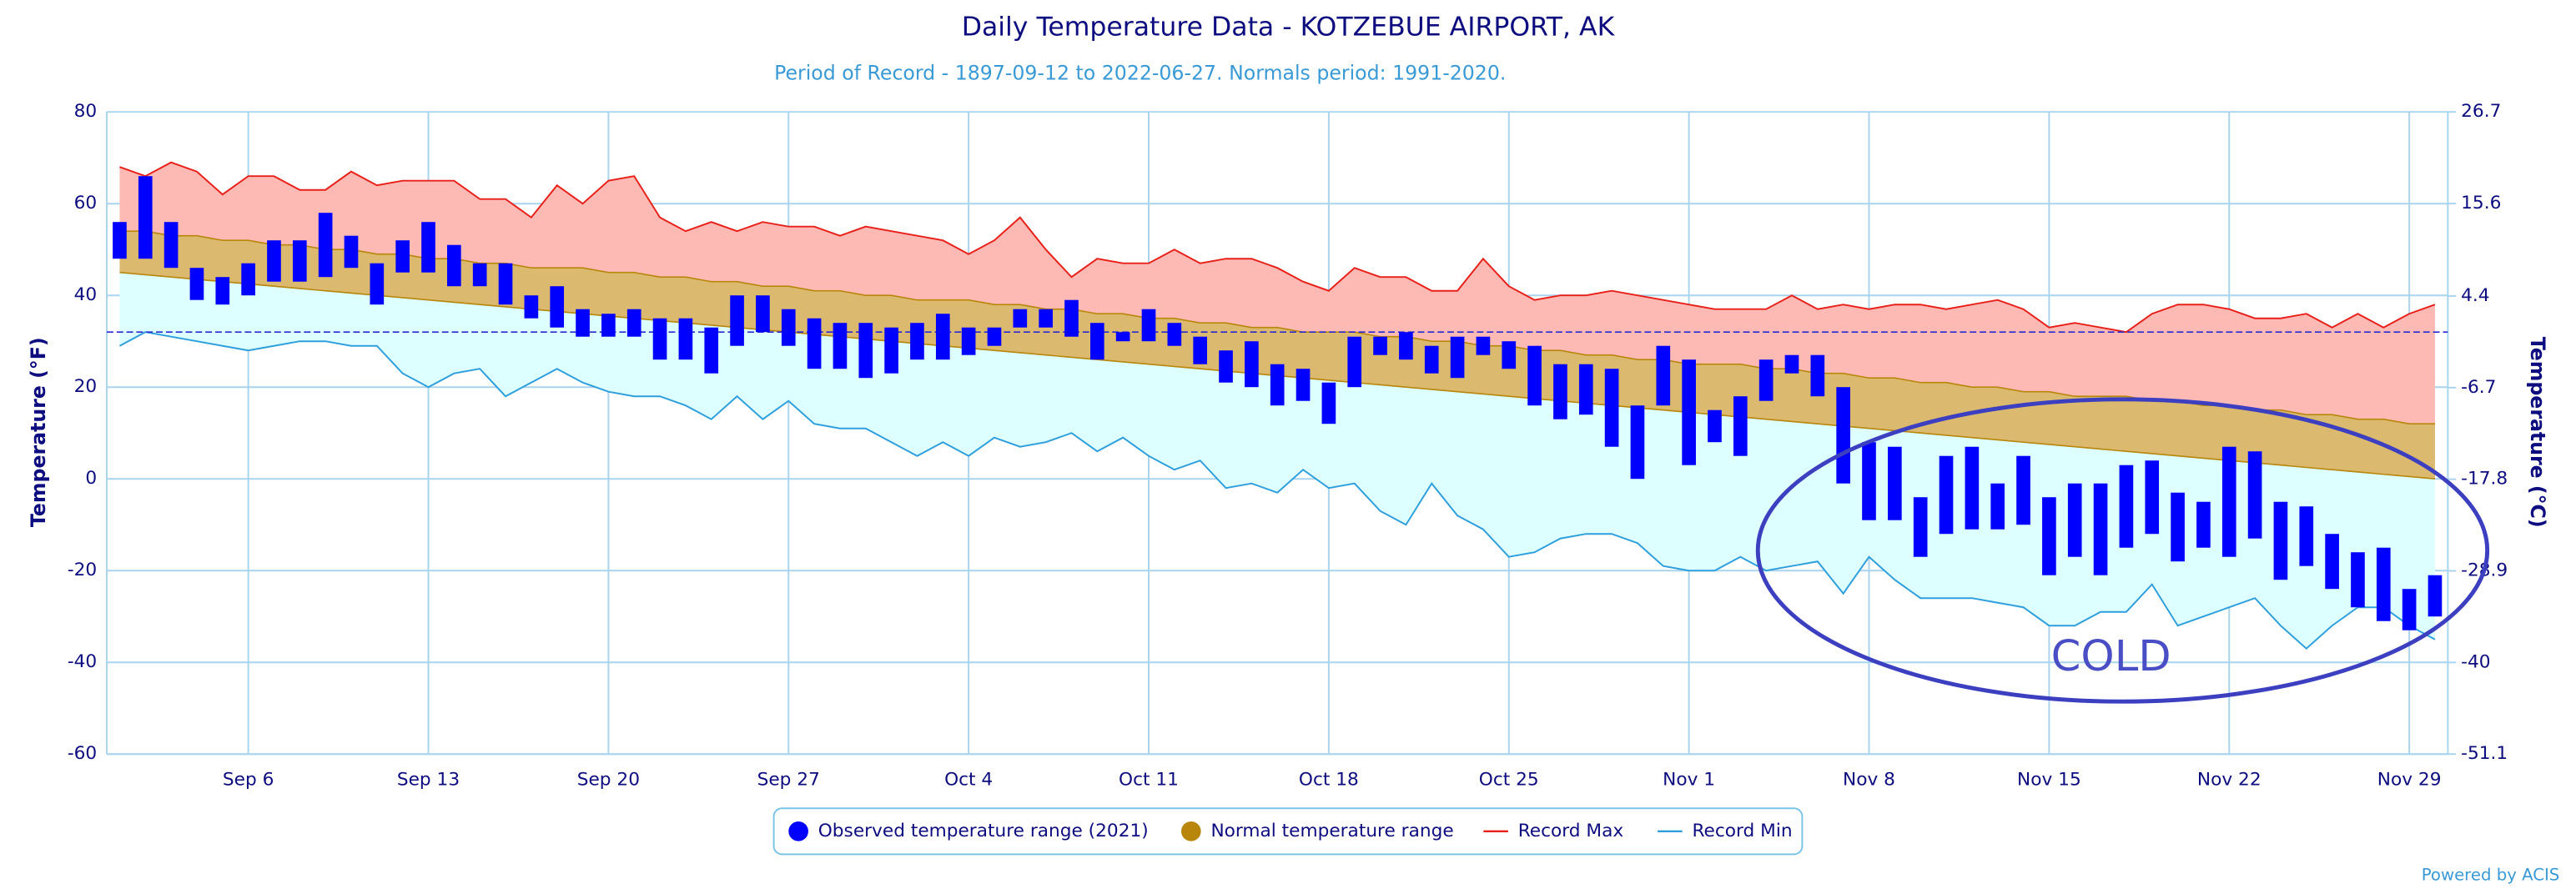  What do you see at coordinates (2049, 780) in the screenshot?
I see `x-tick-label: Nov 15` at bounding box center [2049, 780].